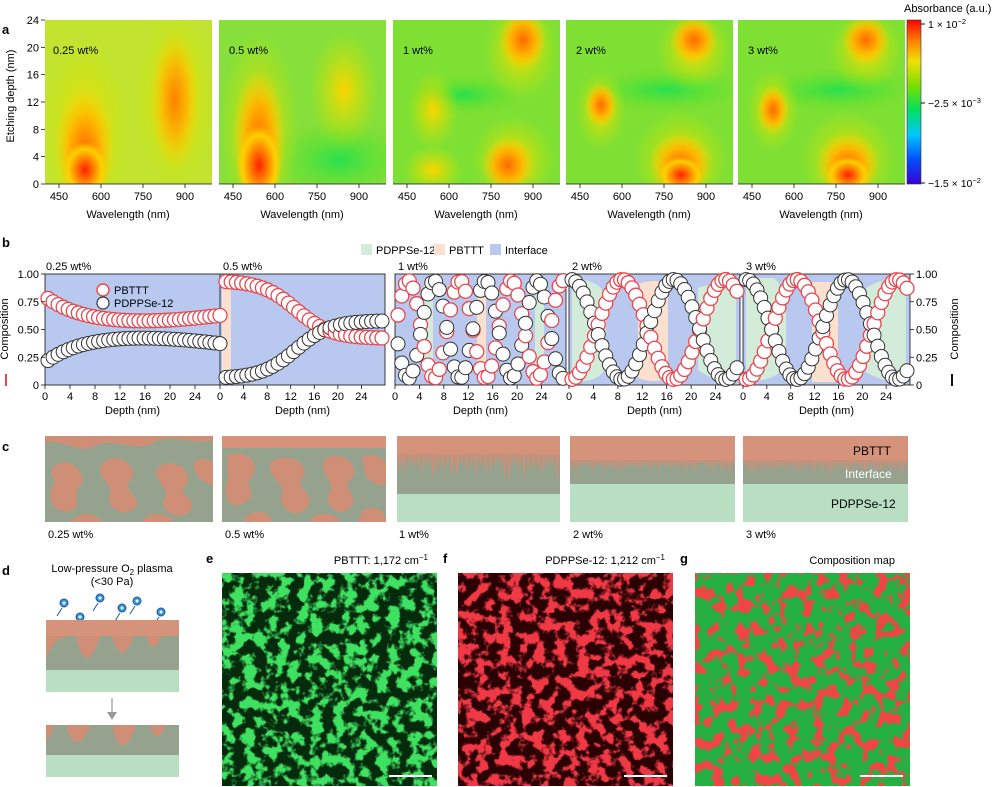 The image size is (998, 787). Describe the element at coordinates (886, 397) in the screenshot. I see `xtick-label: 24` at that location.